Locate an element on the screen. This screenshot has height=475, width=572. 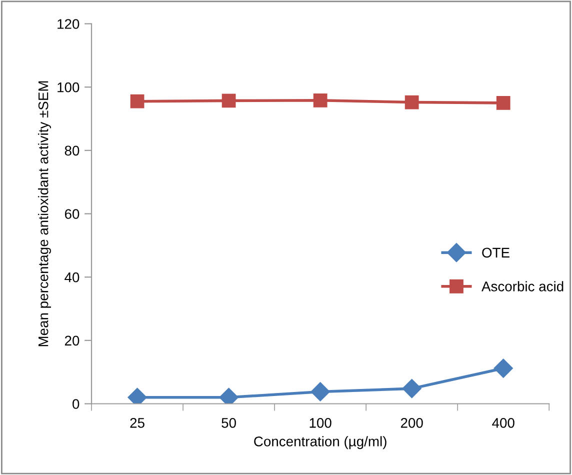
y-tick-label: 60 is located at coordinates (72, 214).